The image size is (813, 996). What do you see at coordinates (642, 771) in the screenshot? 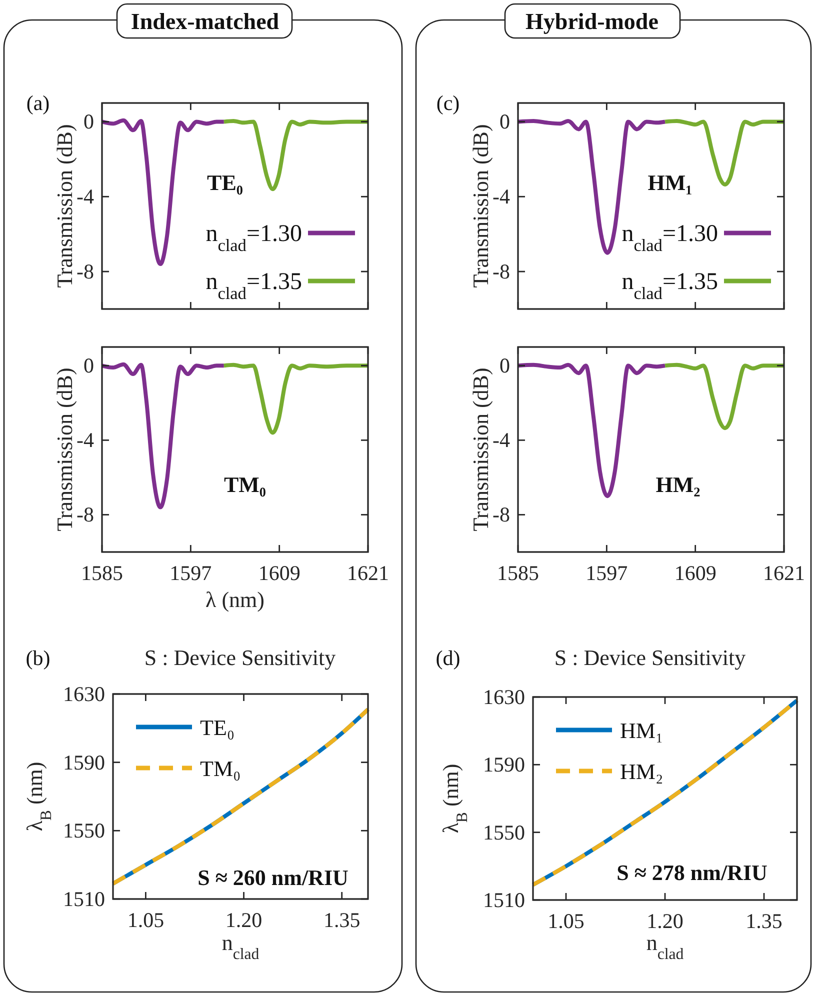
I see `legend-label: HM₂` at bounding box center [642, 771].